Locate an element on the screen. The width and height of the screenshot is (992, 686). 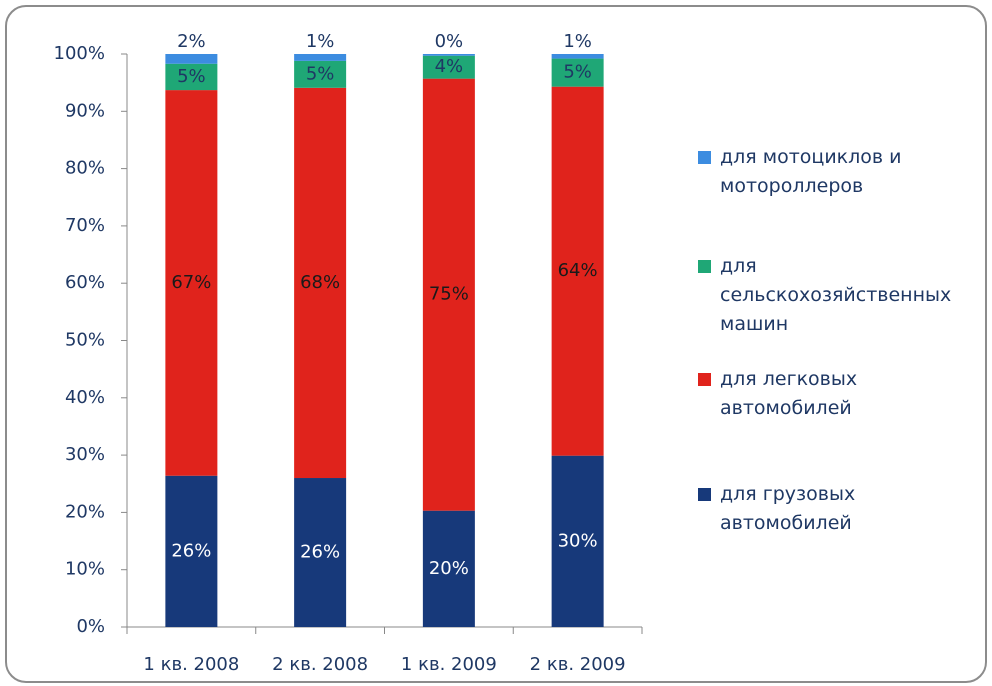
legend-entry: для легковых автомобилей is located at coordinates (809, 394).